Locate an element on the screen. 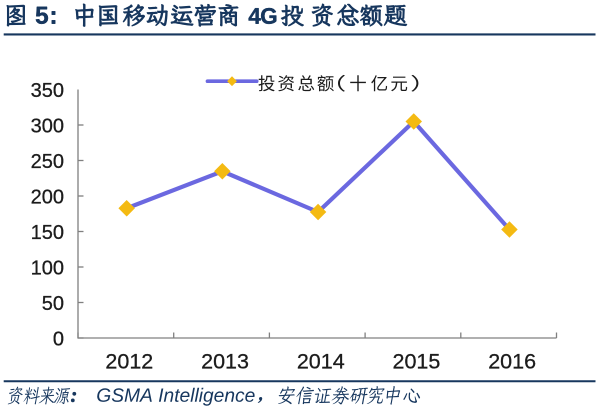 The width and height of the screenshot is (600, 406). svg-text: 2013 is located at coordinates (225, 362).